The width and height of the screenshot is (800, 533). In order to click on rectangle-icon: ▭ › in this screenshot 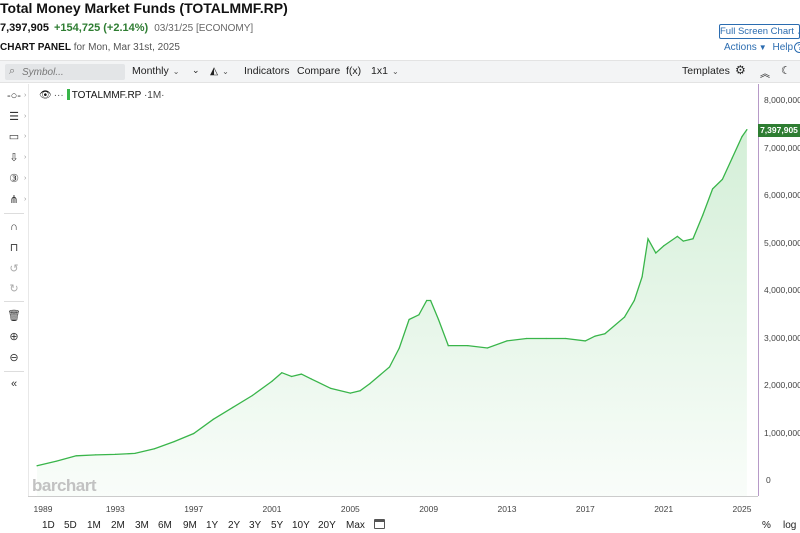, I will do `click(17, 137)`.